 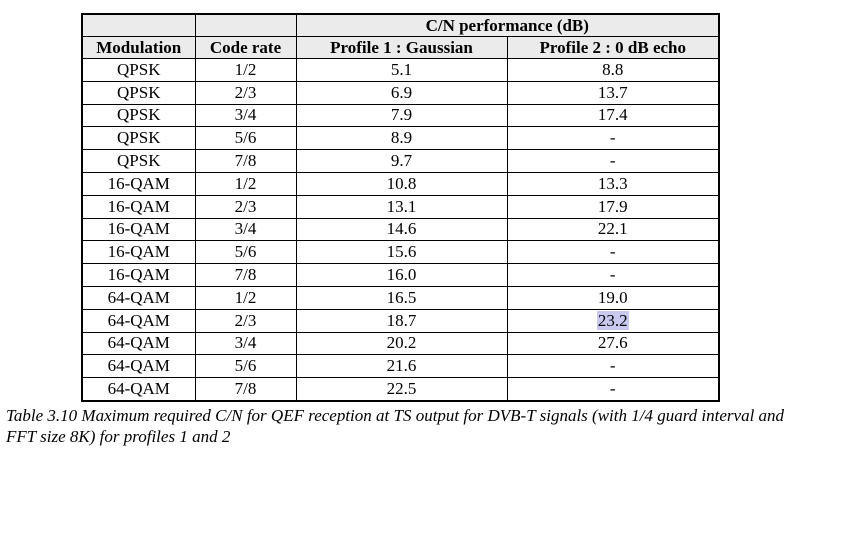 I want to click on column-header-modulation: Modulation, so click(x=138, y=47).